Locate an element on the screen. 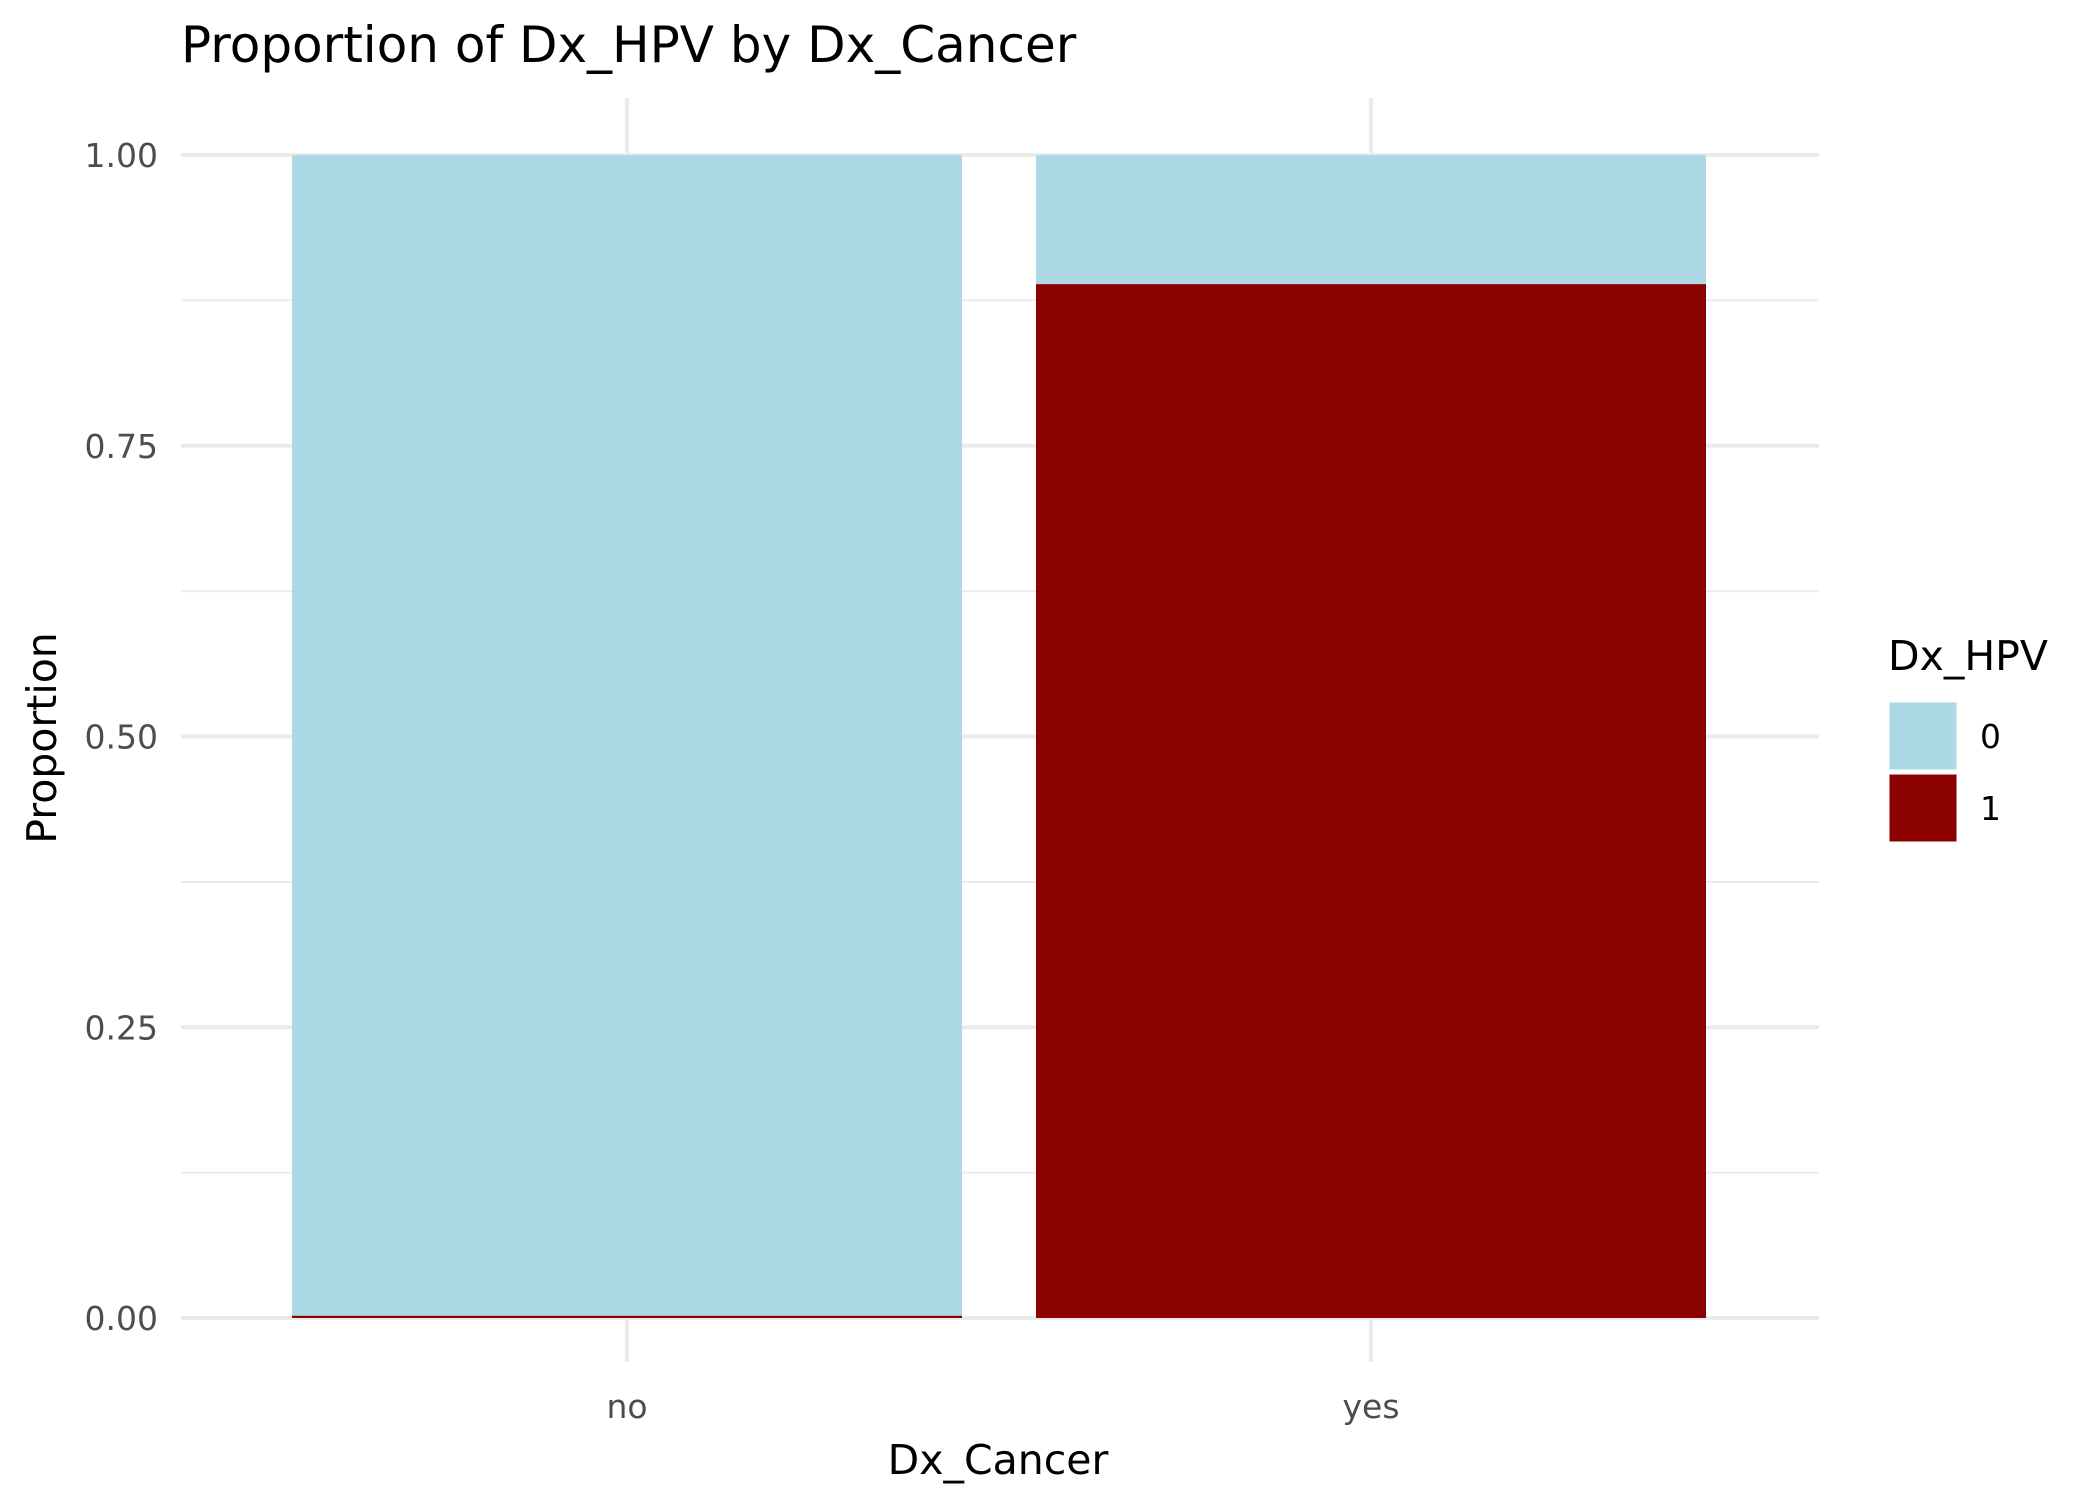 The width and height of the screenshot is (2100, 1503). y-tick-label: 1.00 is located at coordinates (121, 155).